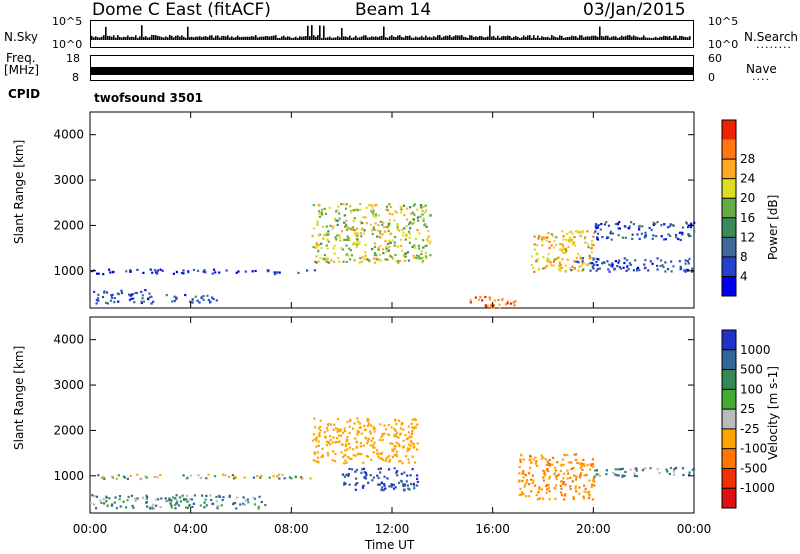  I want to click on velocity-heatmap, so click(393, 463).